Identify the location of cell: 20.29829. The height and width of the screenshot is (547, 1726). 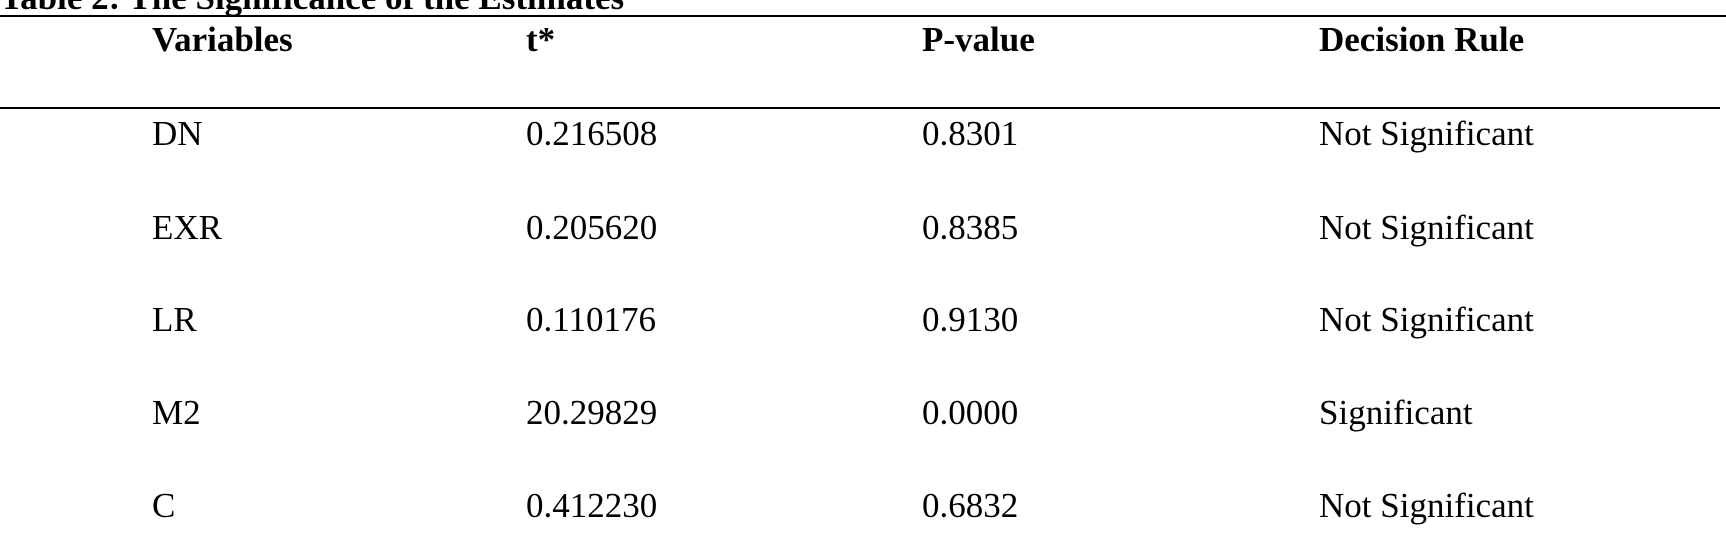
(592, 412).